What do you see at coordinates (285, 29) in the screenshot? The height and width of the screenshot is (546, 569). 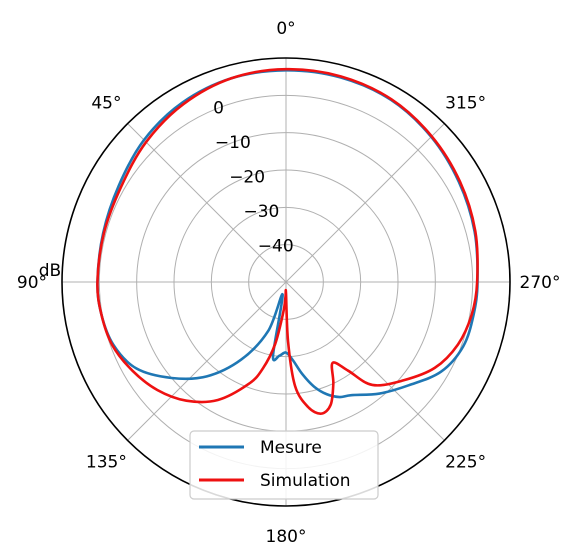 I see `theta-tick-label: 0°` at bounding box center [285, 29].